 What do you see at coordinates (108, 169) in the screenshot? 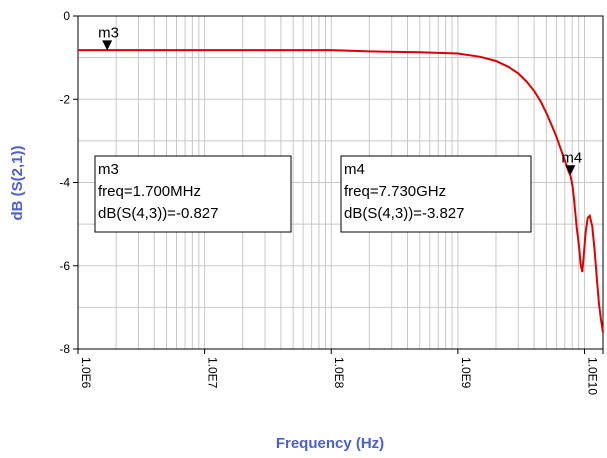
I see `readout-line: m3` at bounding box center [108, 169].